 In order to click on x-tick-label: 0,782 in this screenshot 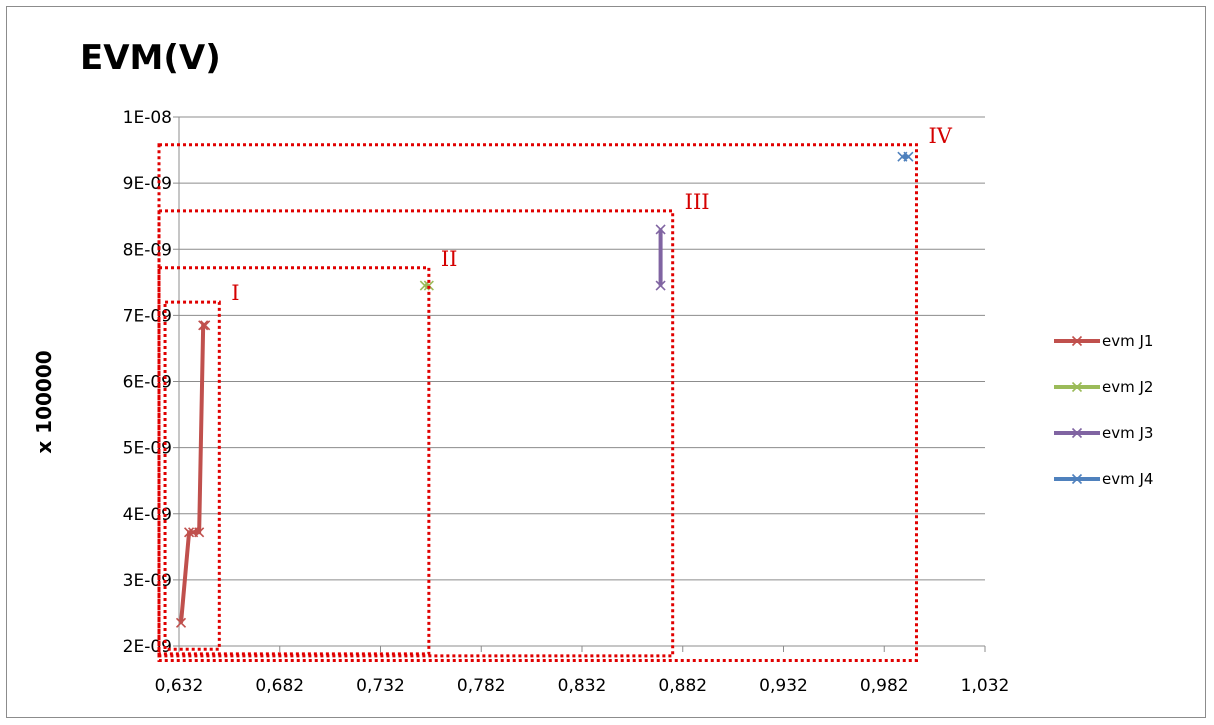, I will do `click(481, 686)`.